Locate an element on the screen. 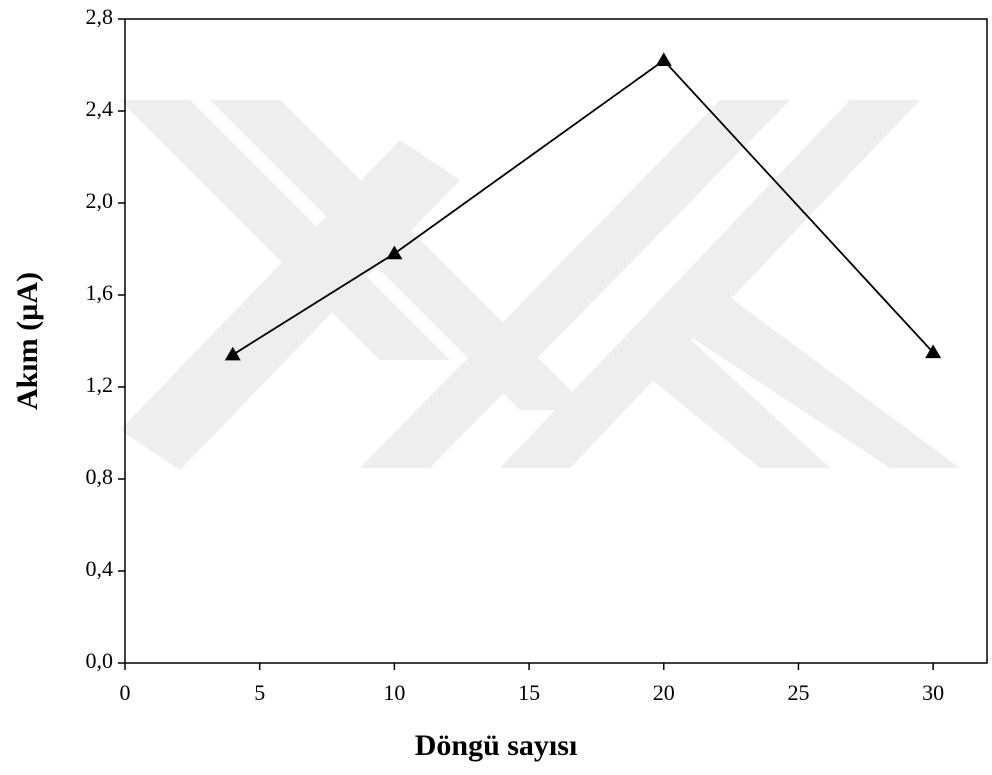  y-tick-label: 2,4 is located at coordinates (100, 108).